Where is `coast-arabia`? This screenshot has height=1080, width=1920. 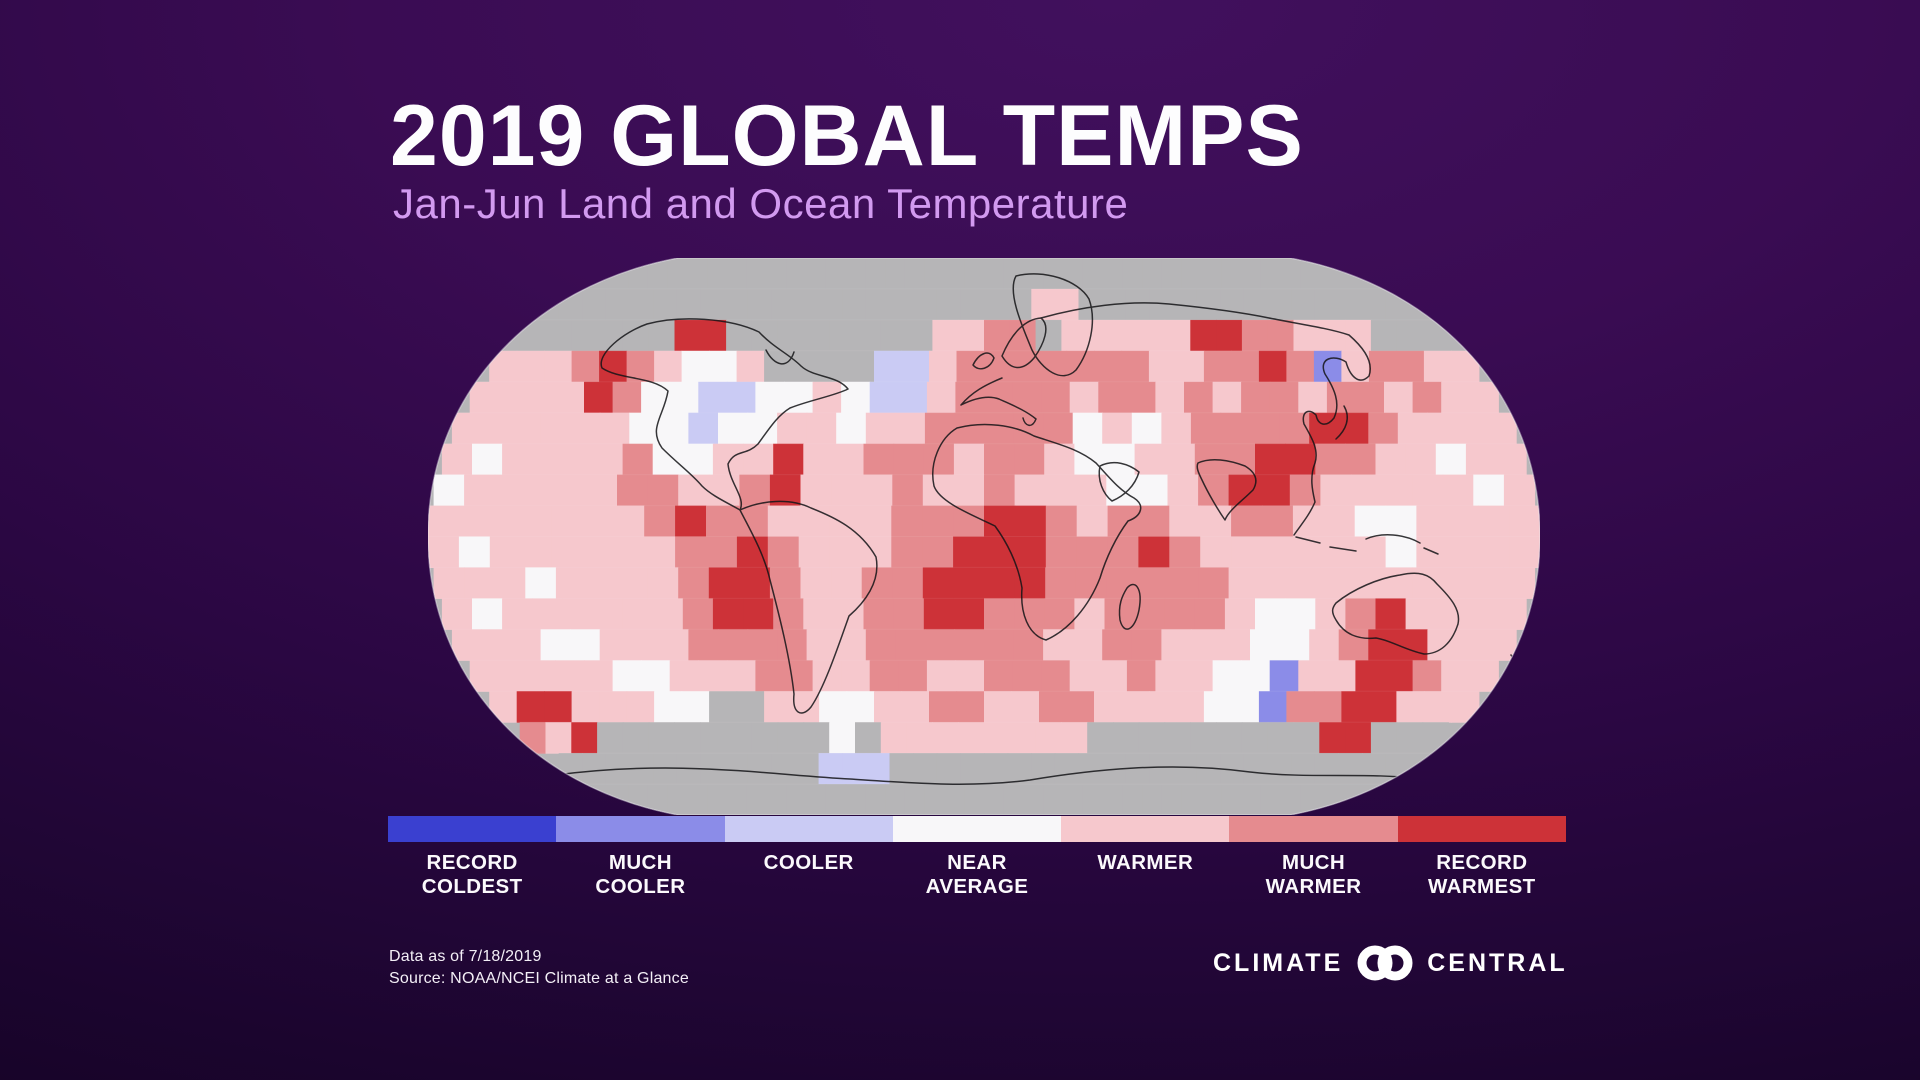 coast-arabia is located at coordinates (1119, 481).